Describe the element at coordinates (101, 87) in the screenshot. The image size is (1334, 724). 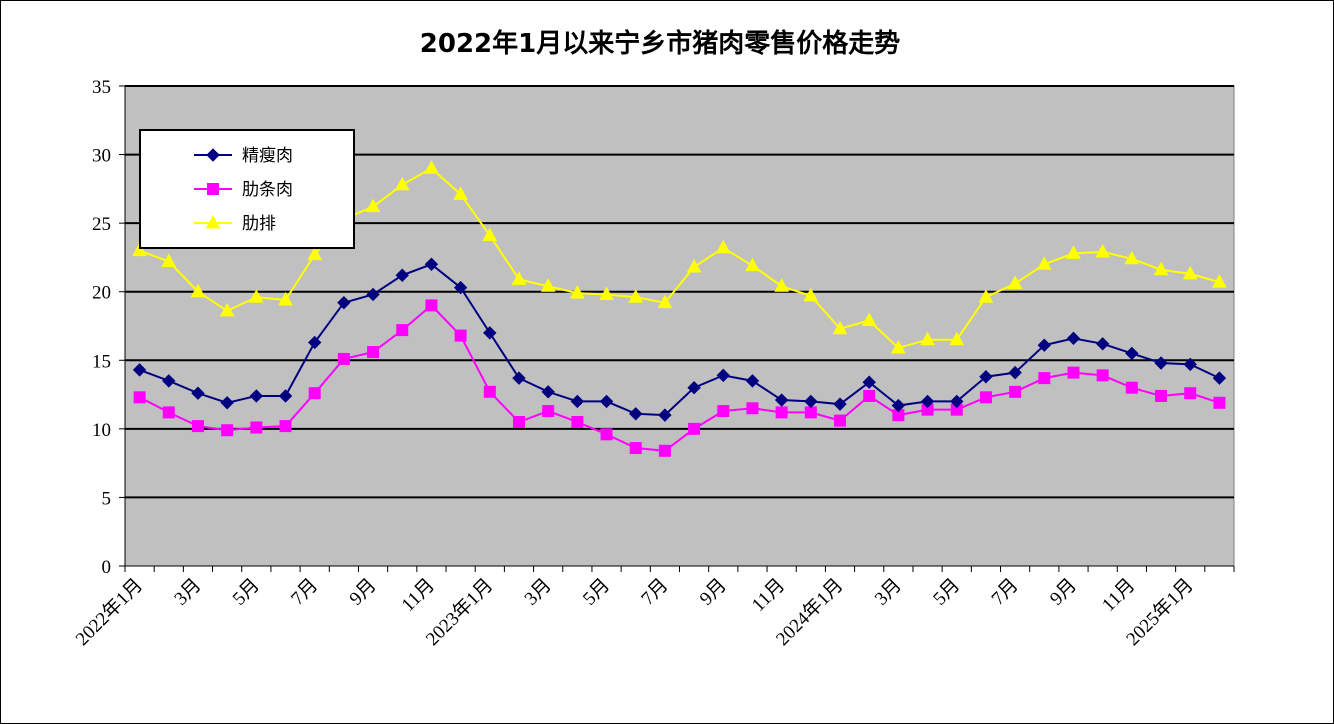
I see `y-tick-label: 35` at that location.